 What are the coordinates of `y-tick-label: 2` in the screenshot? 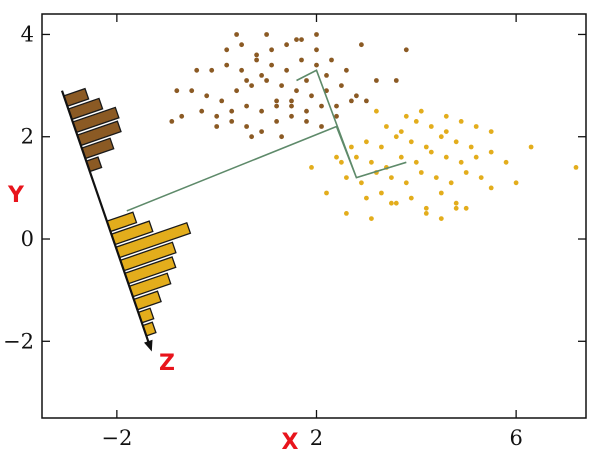 It's located at (27, 137).